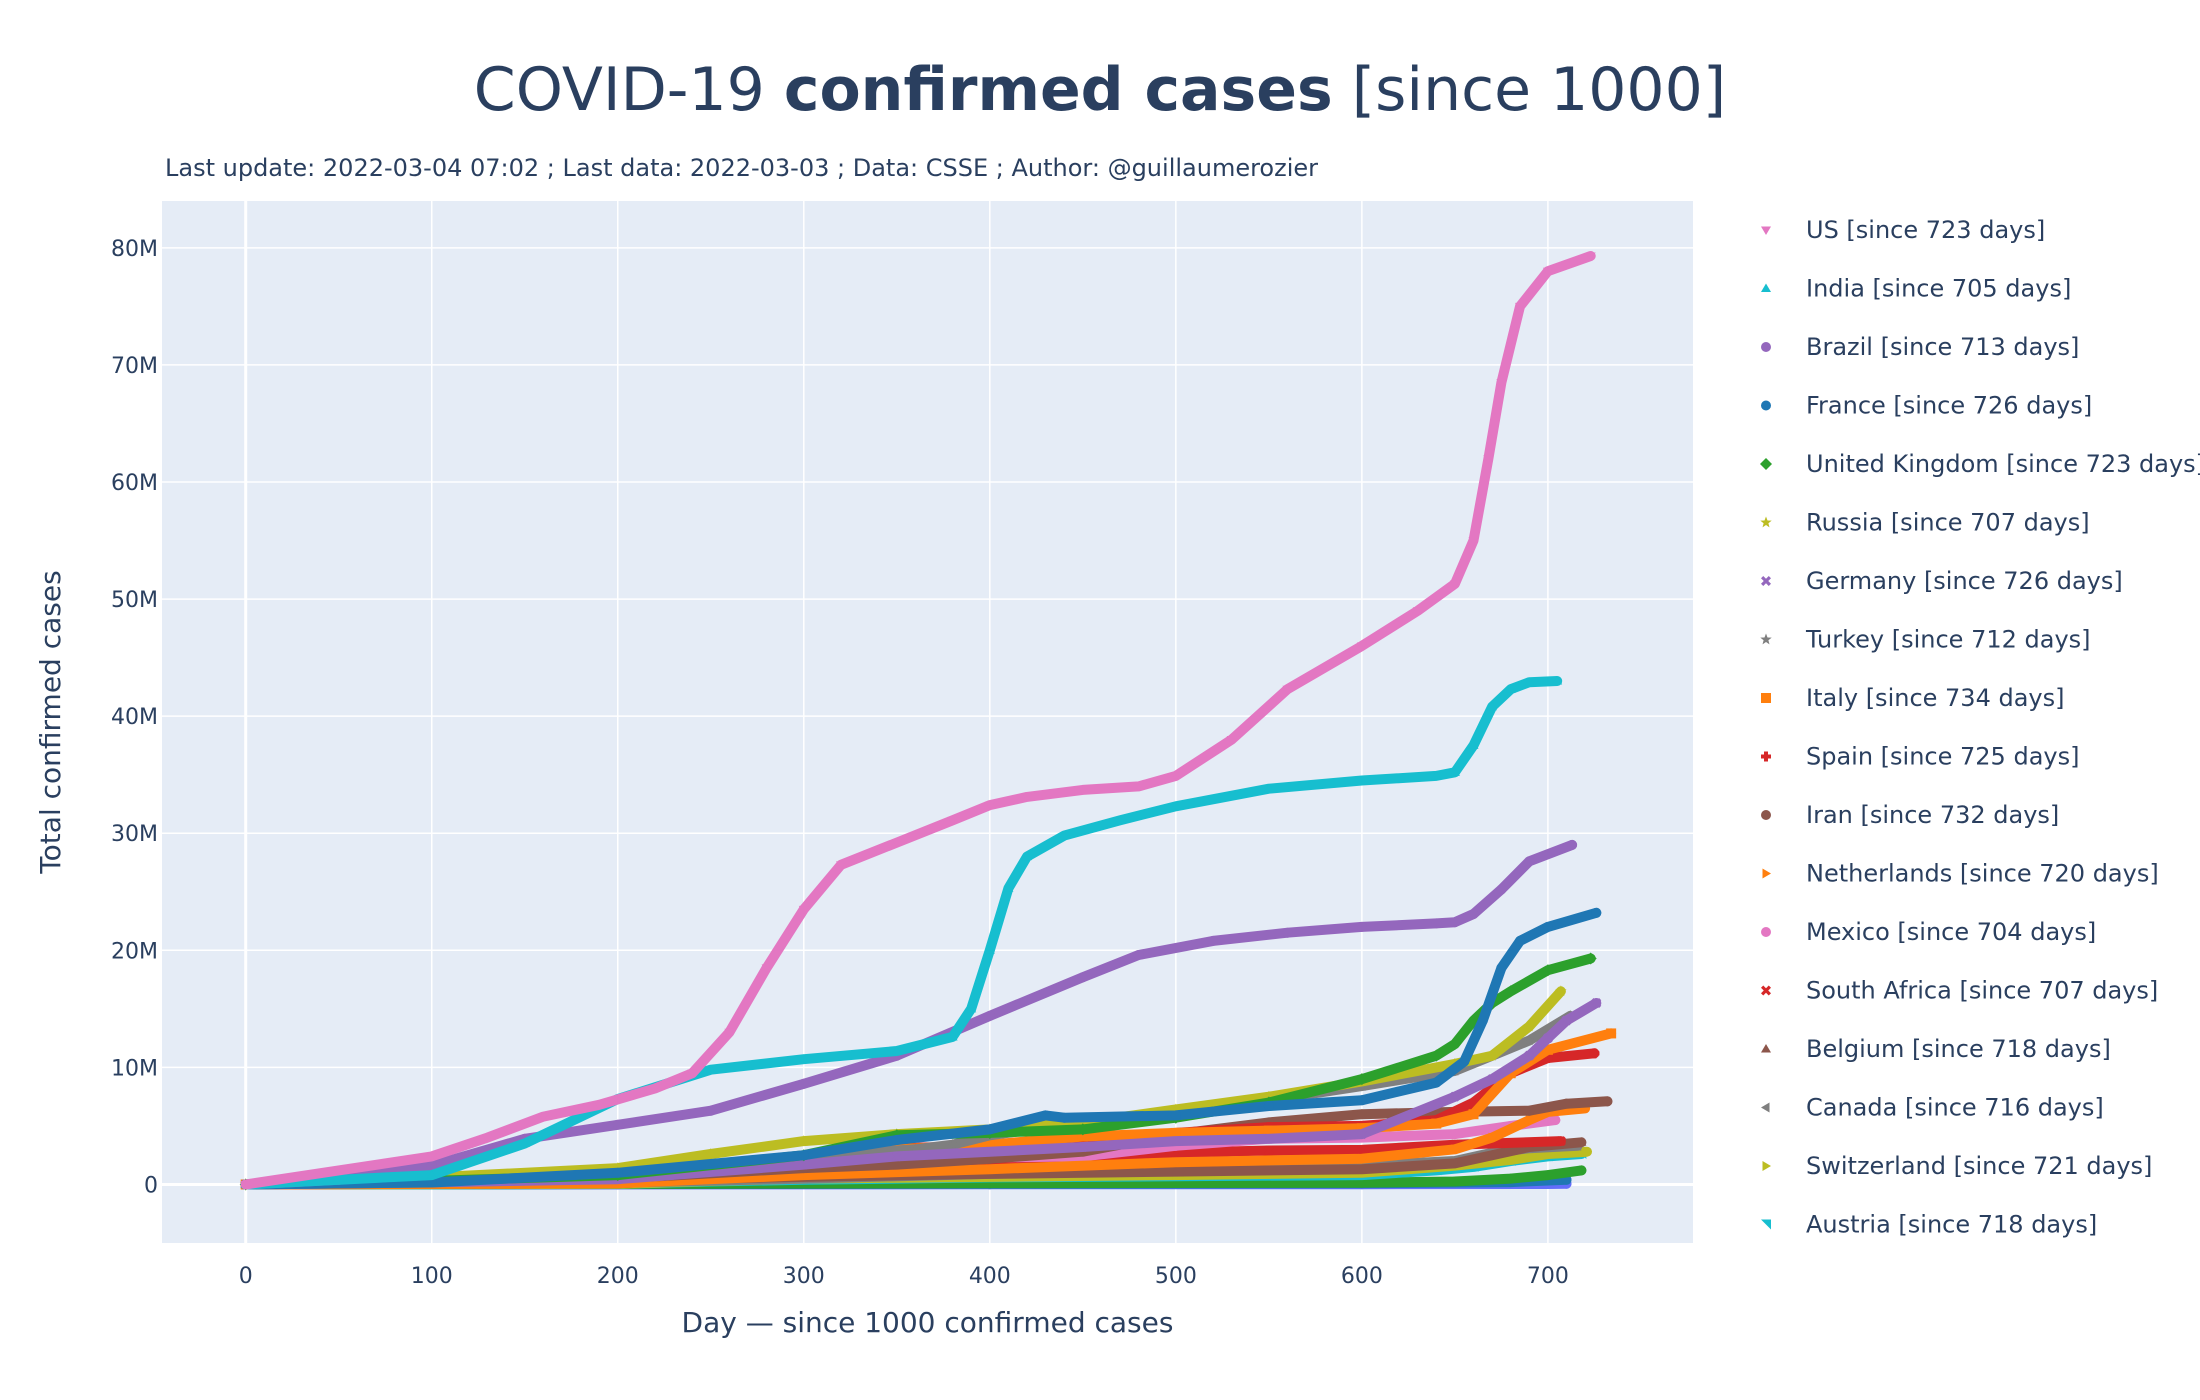  I want to click on x-axis-title: Day — since 1000 confirmed cases, so click(928, 1322).